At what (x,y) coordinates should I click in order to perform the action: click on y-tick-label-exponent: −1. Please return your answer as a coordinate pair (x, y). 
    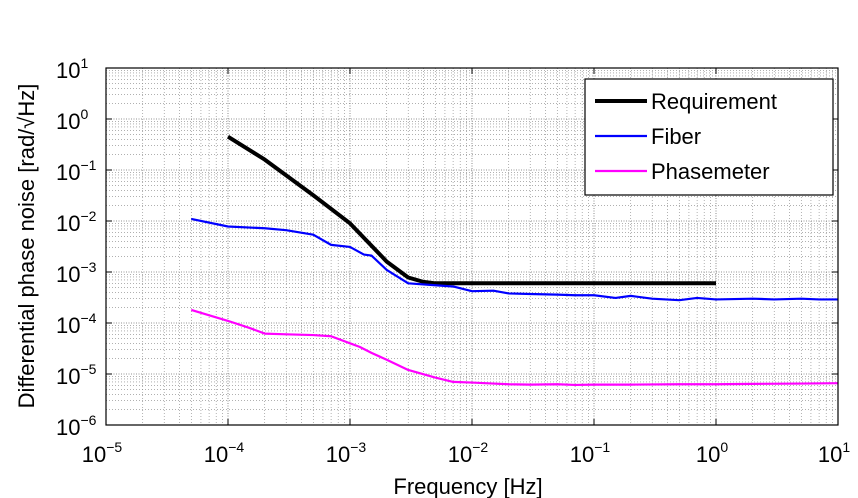
    Looking at the image, I should click on (88, 165).